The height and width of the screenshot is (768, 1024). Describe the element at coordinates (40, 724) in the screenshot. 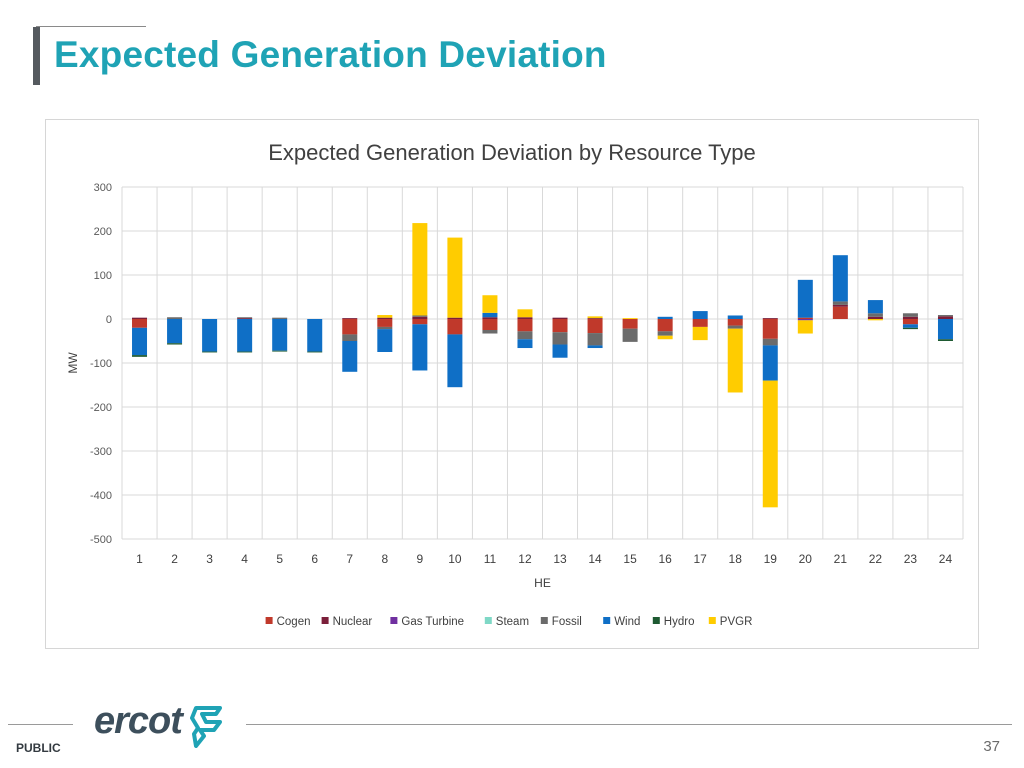

I see `footer-rule-left` at that location.